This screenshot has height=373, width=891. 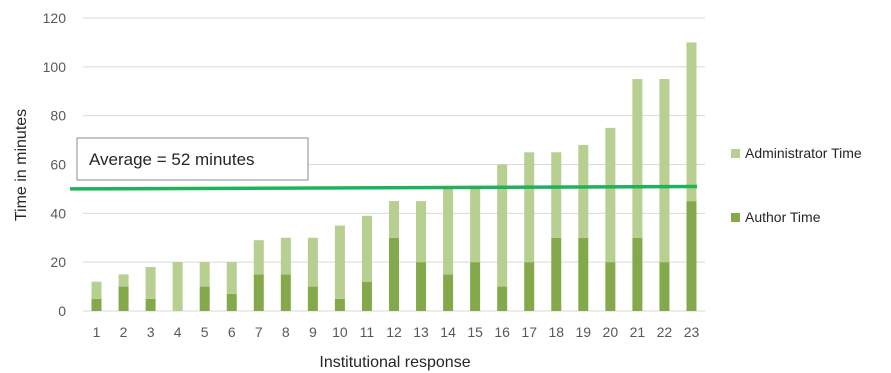 What do you see at coordinates (394, 362) in the screenshot?
I see `x-axis-title: Institutional response` at bounding box center [394, 362].